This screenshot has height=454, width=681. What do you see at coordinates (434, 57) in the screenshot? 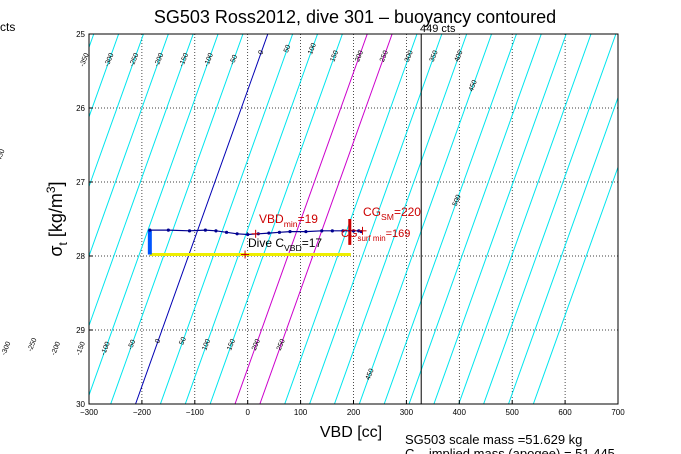
I see `contour-label: 350` at bounding box center [434, 57].